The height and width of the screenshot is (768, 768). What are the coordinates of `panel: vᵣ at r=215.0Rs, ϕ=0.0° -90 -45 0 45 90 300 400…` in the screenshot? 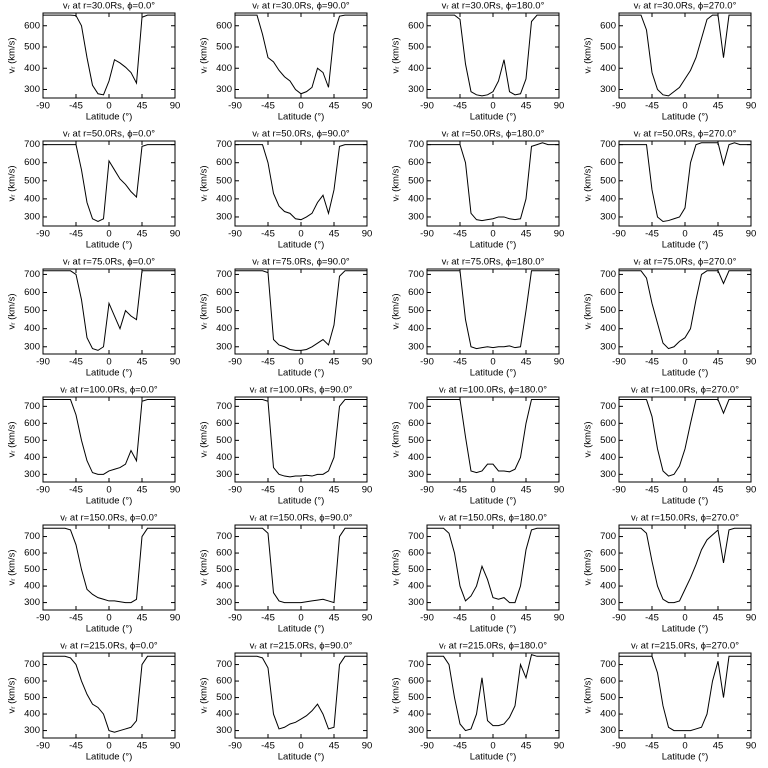 It's located at (94, 702).